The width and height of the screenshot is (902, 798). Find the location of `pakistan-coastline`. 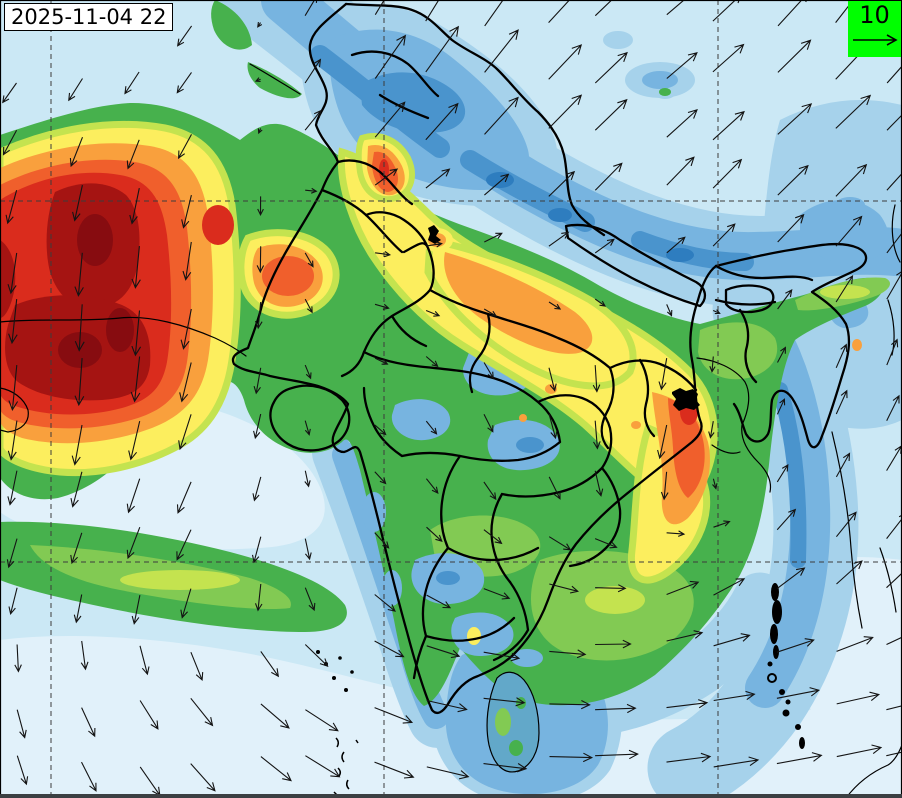

pakistan-coastline is located at coordinates (123, 336).